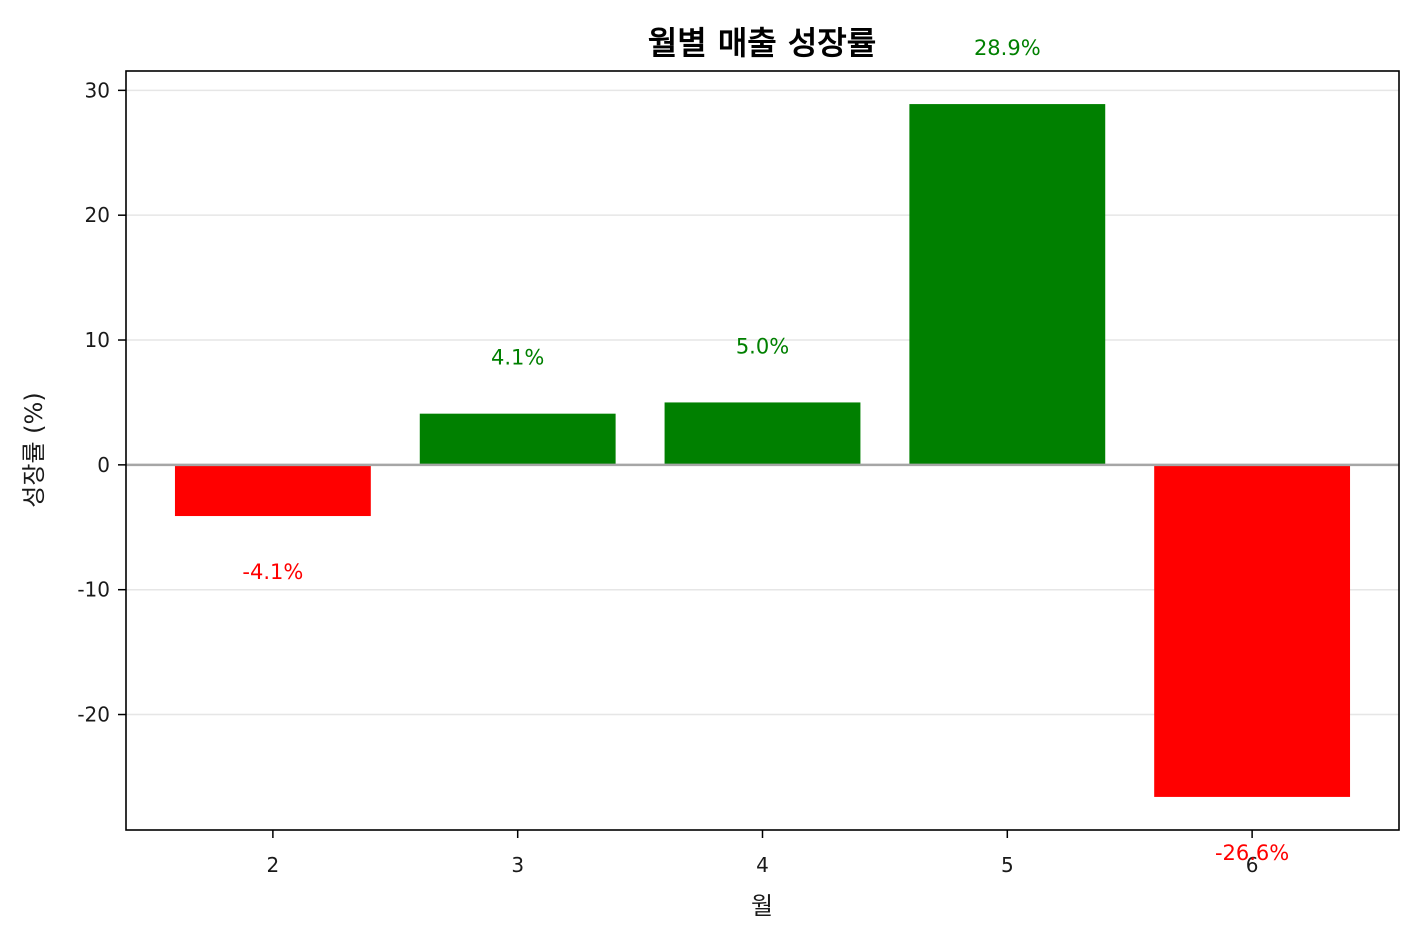 The width and height of the screenshot is (1420, 940). I want to click on chart-title: 월별 매출 성장률, so click(762, 43).